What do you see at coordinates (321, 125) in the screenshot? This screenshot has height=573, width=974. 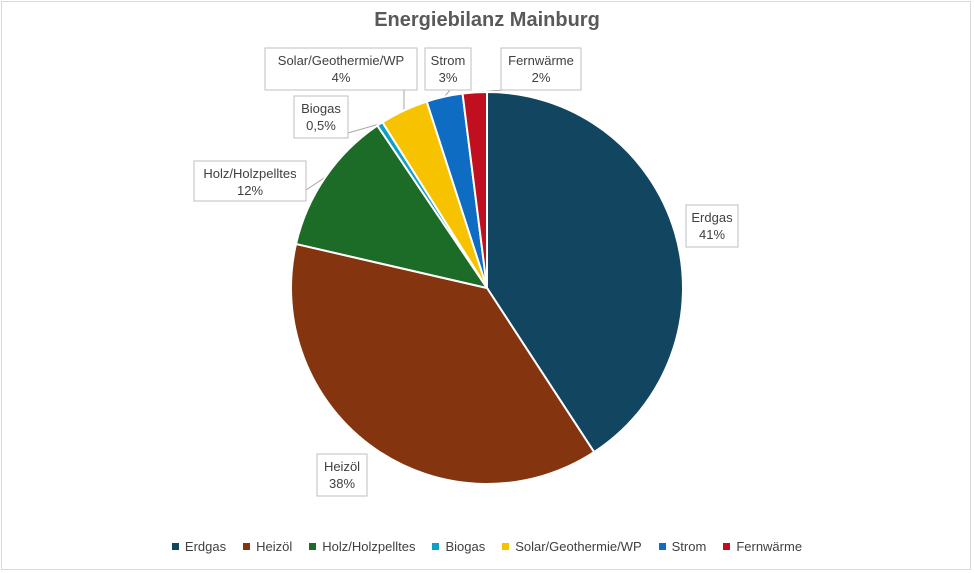 I see `data-label-value-3: 0,5%` at bounding box center [321, 125].